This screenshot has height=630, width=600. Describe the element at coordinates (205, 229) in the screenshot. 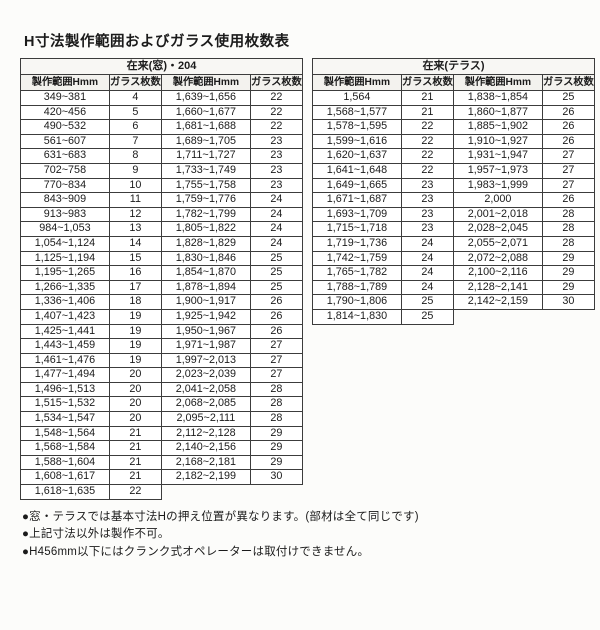

I see `cell: 1,805~1,822` at that location.